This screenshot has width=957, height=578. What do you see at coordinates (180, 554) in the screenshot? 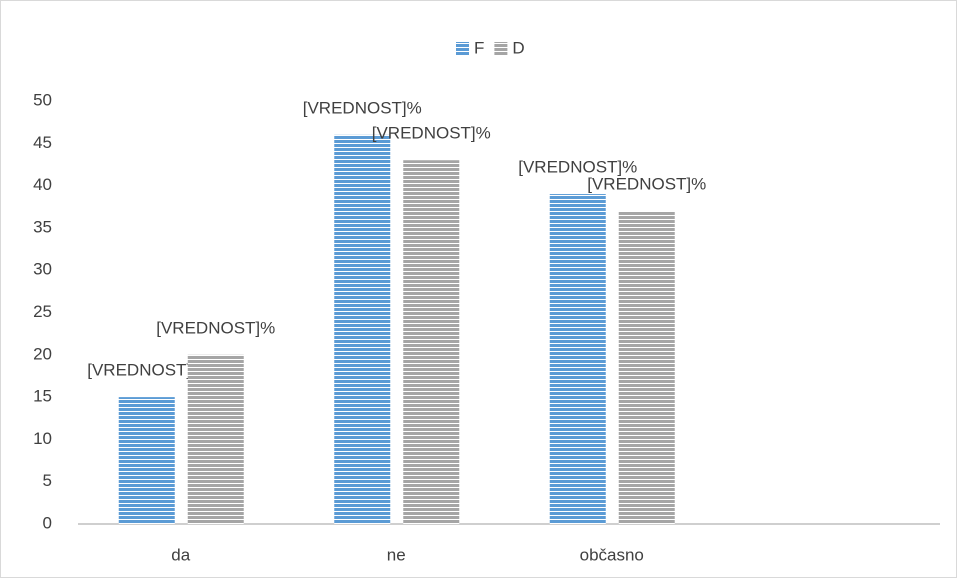
I see `x-tick-label: da` at bounding box center [180, 554].